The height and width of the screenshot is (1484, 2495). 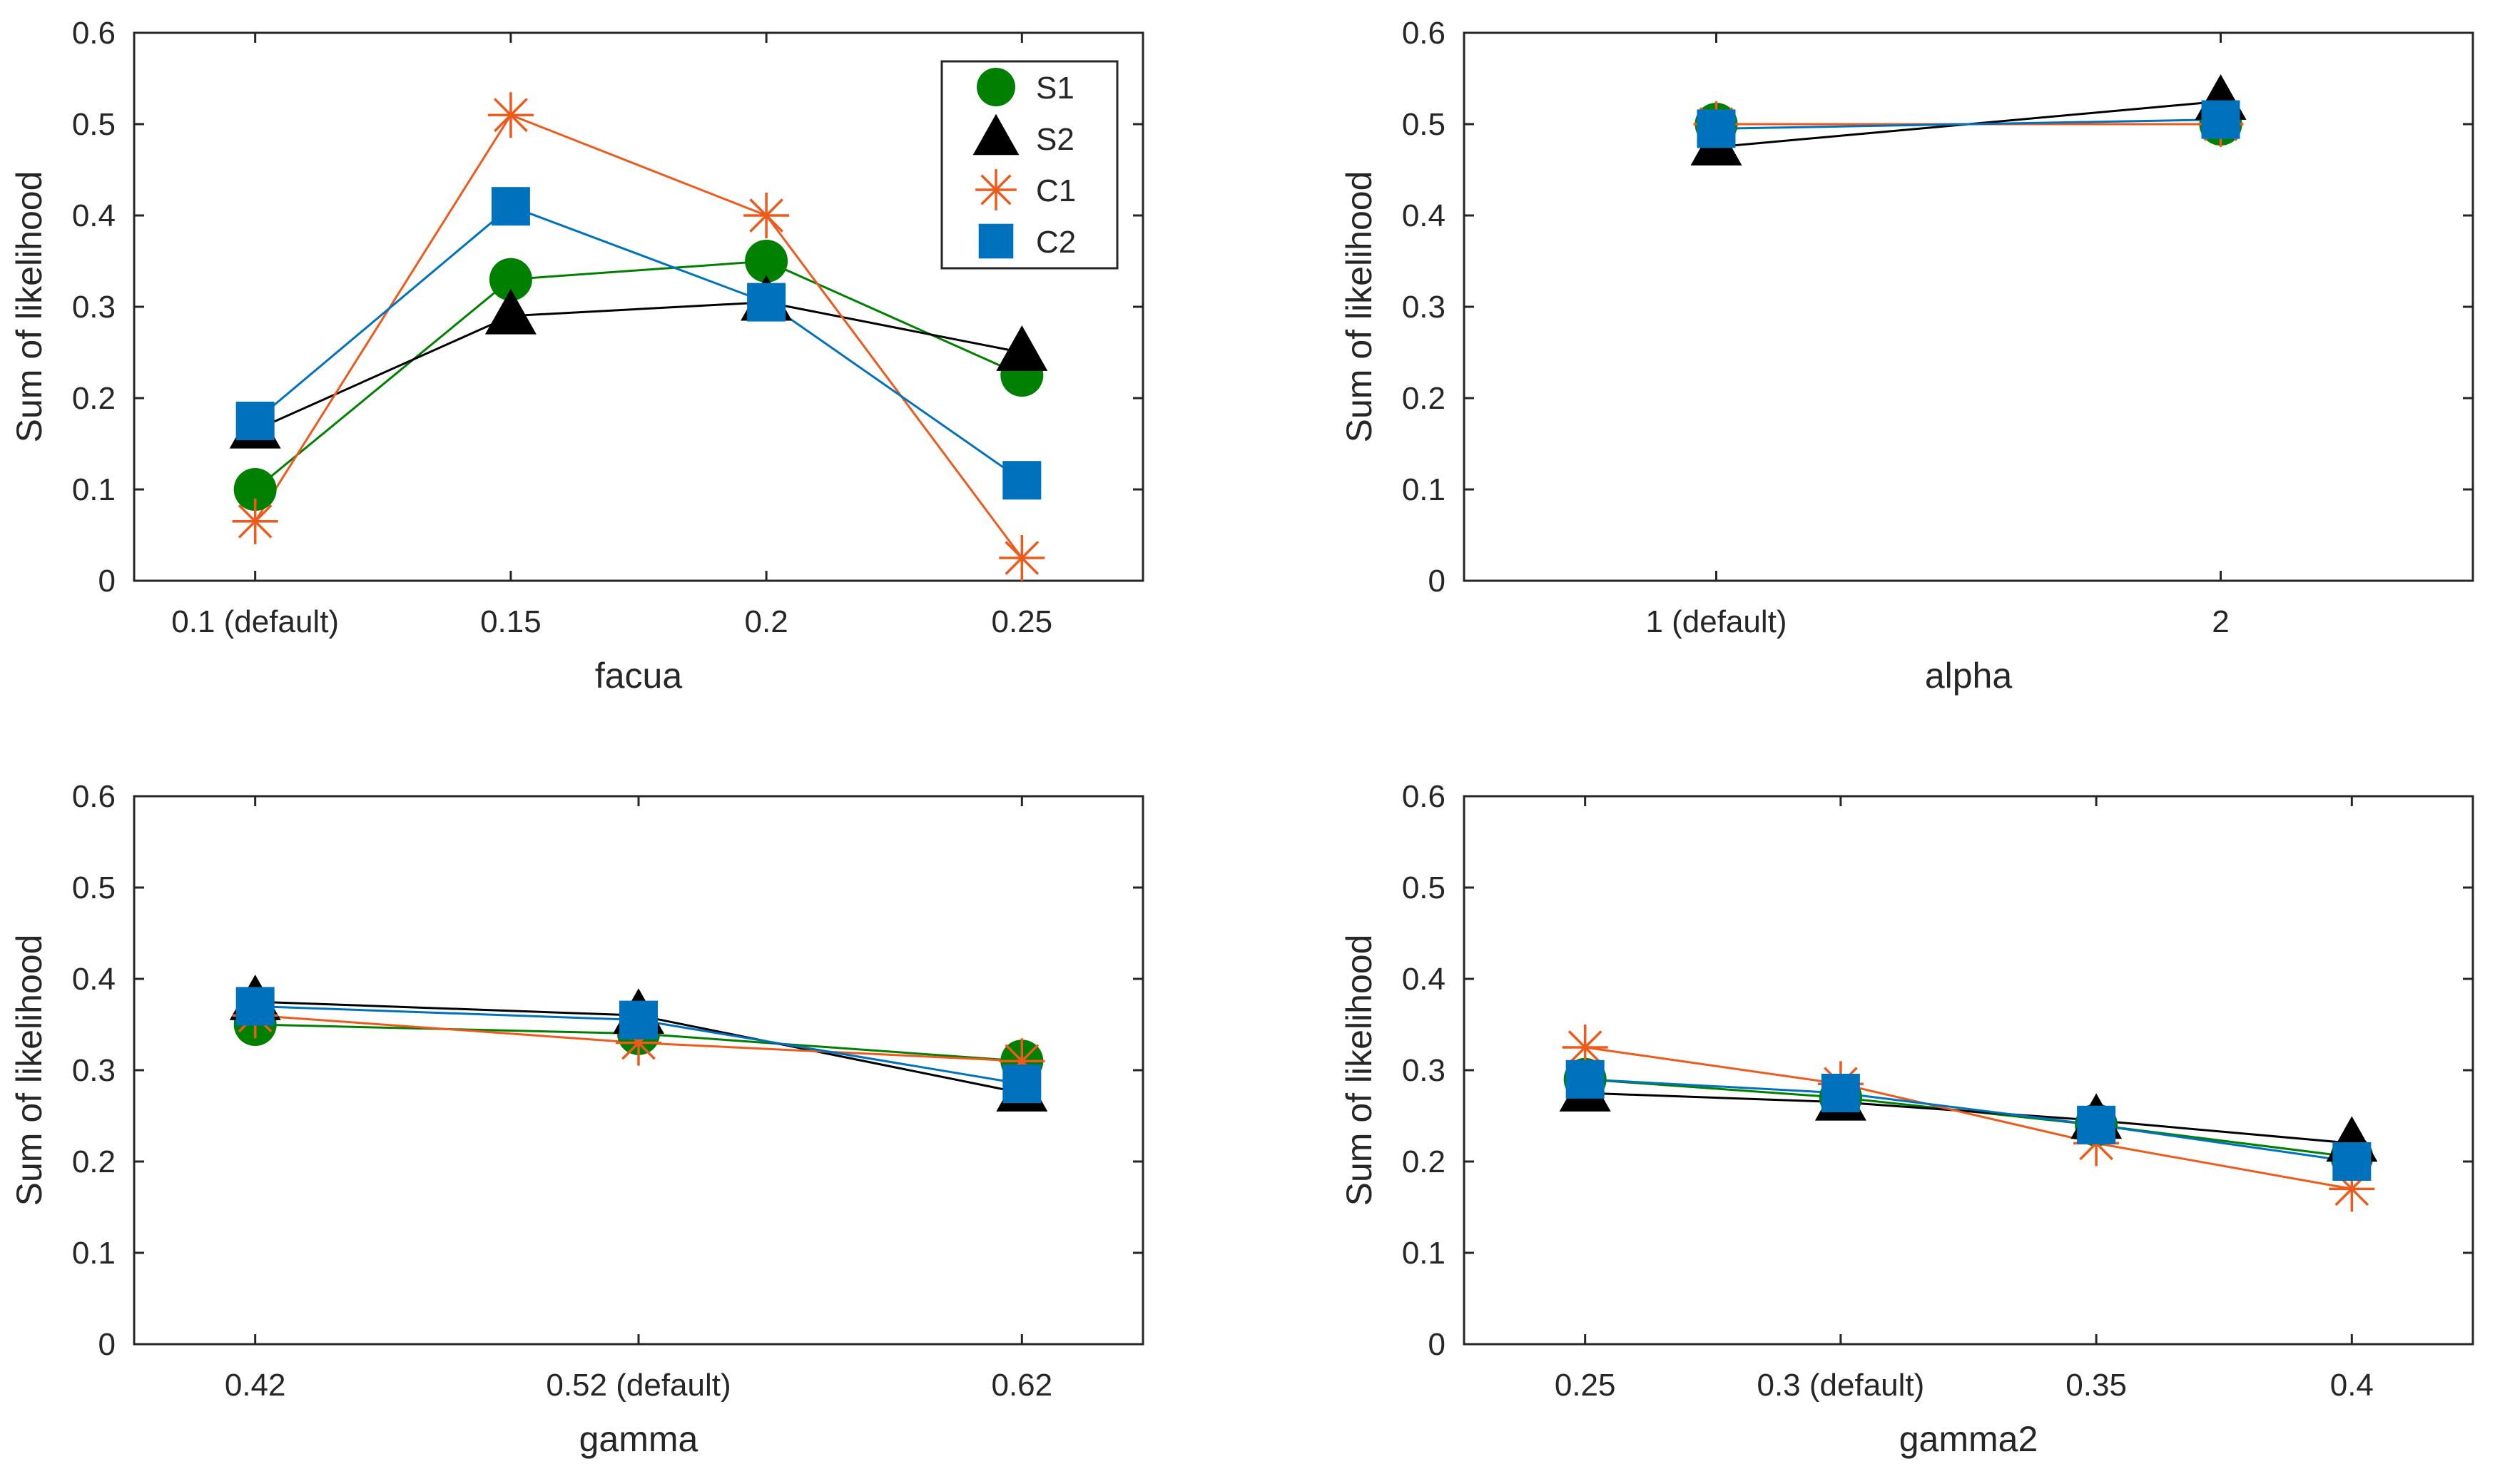 I want to click on legend-label-s2: S2, so click(x=1055, y=139).